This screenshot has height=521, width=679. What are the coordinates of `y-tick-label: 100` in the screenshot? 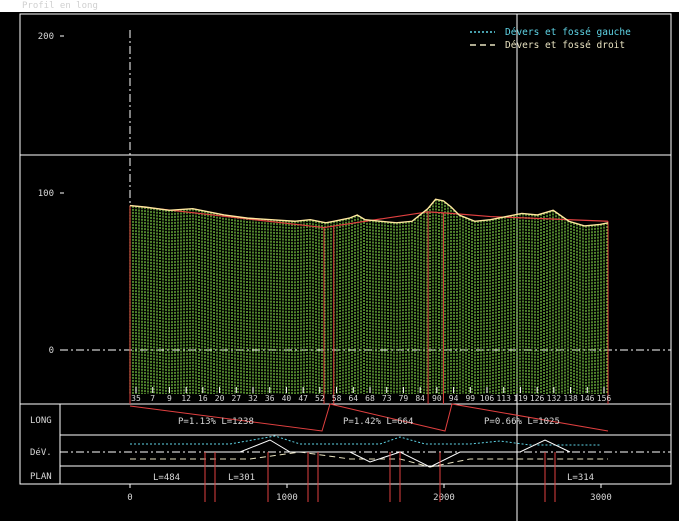 It's located at (46, 194).